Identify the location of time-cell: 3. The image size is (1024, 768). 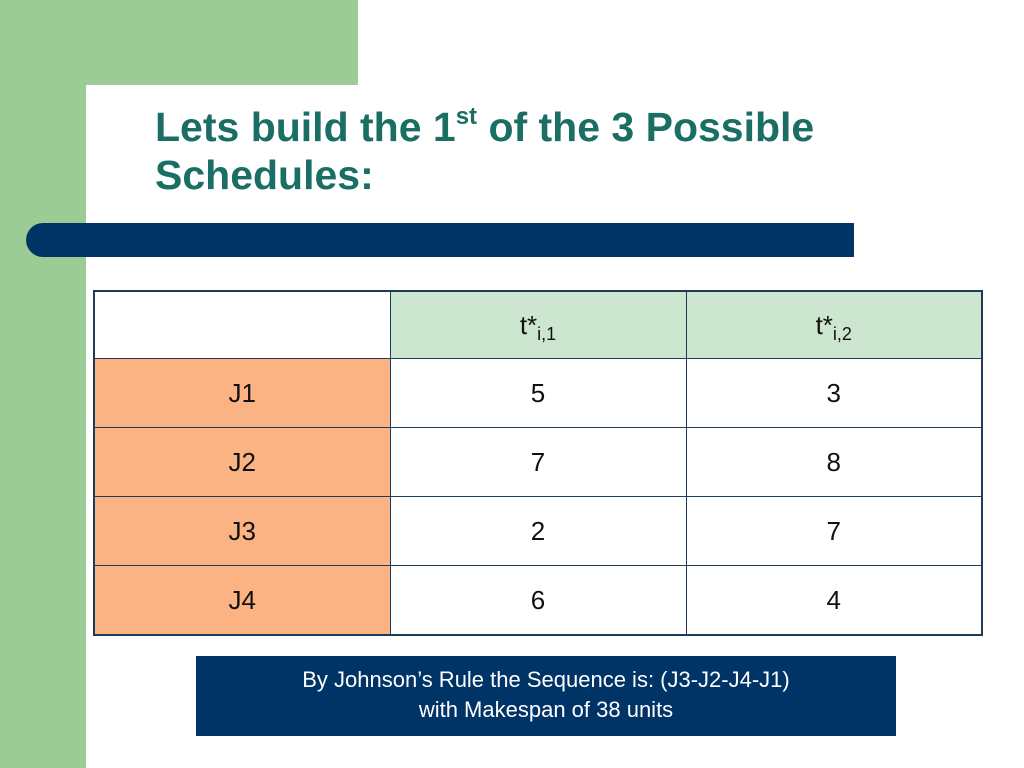
(834, 393).